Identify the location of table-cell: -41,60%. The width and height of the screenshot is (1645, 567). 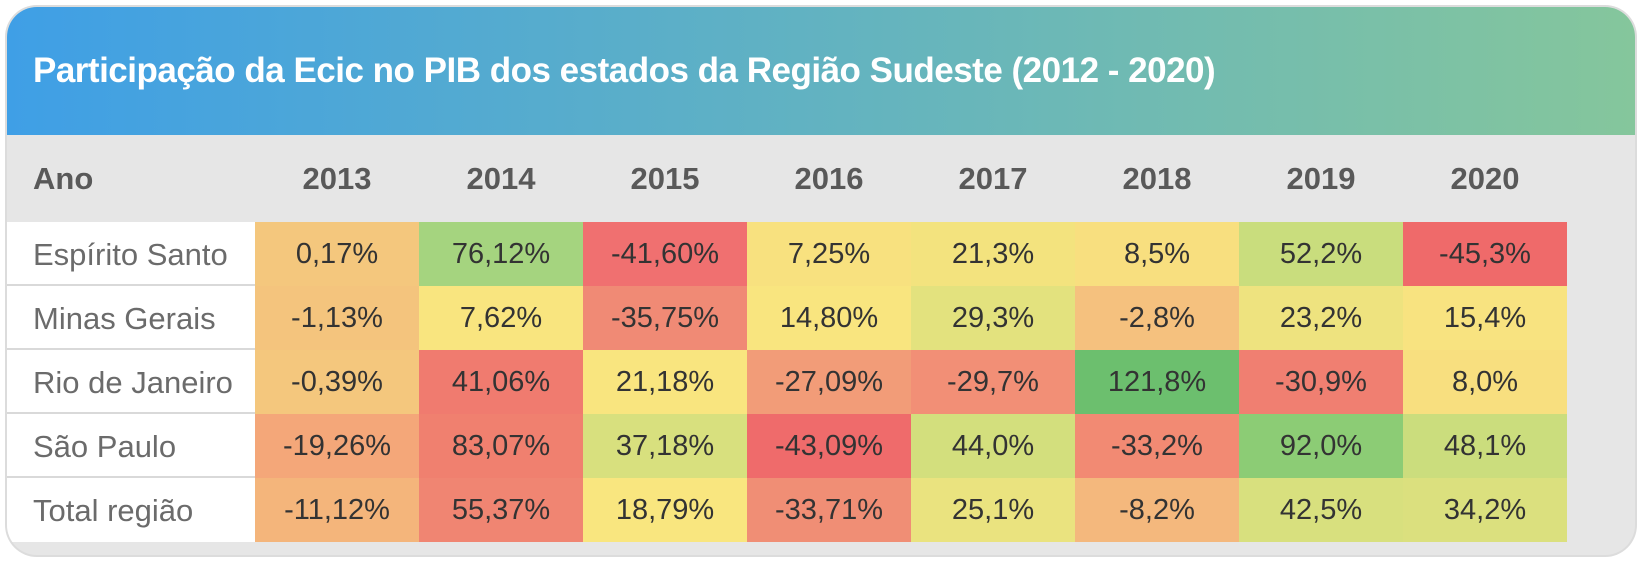
(665, 254).